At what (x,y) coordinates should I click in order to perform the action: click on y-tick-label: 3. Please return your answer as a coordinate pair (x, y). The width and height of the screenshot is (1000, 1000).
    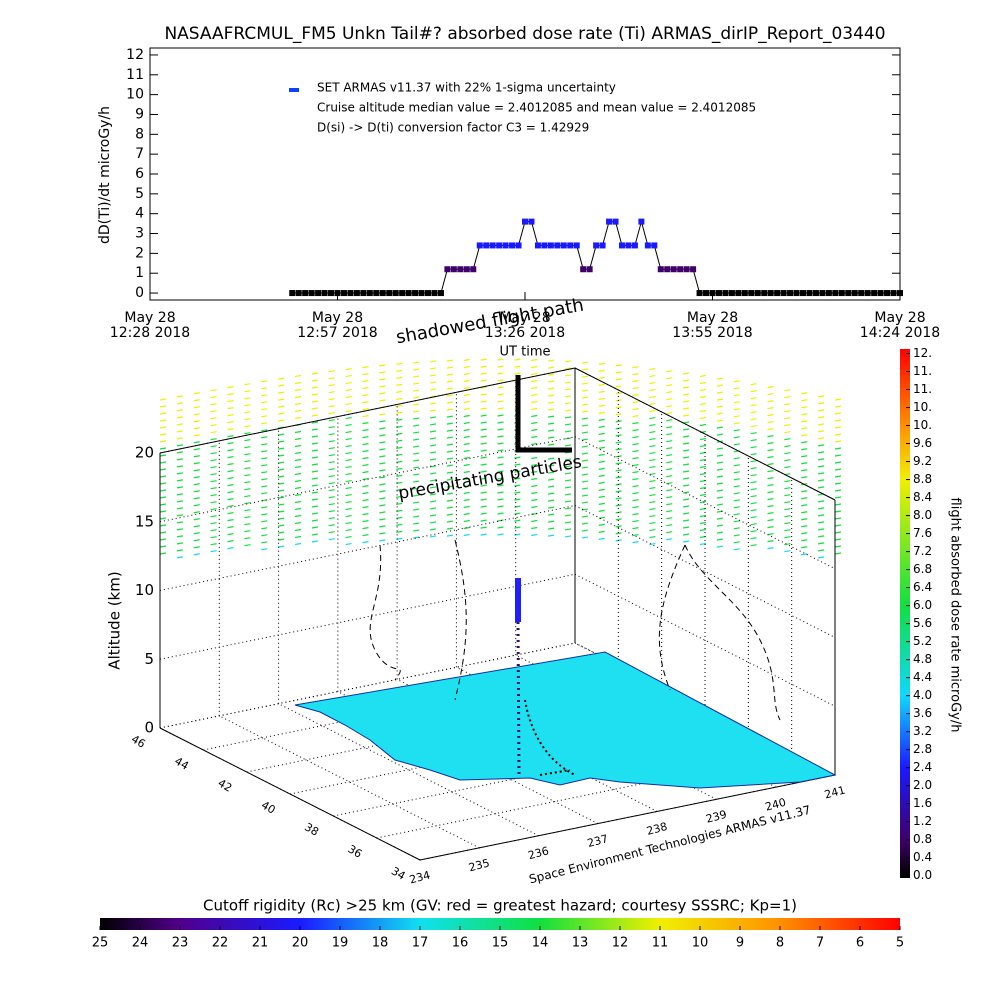
    Looking at the image, I should click on (139, 234).